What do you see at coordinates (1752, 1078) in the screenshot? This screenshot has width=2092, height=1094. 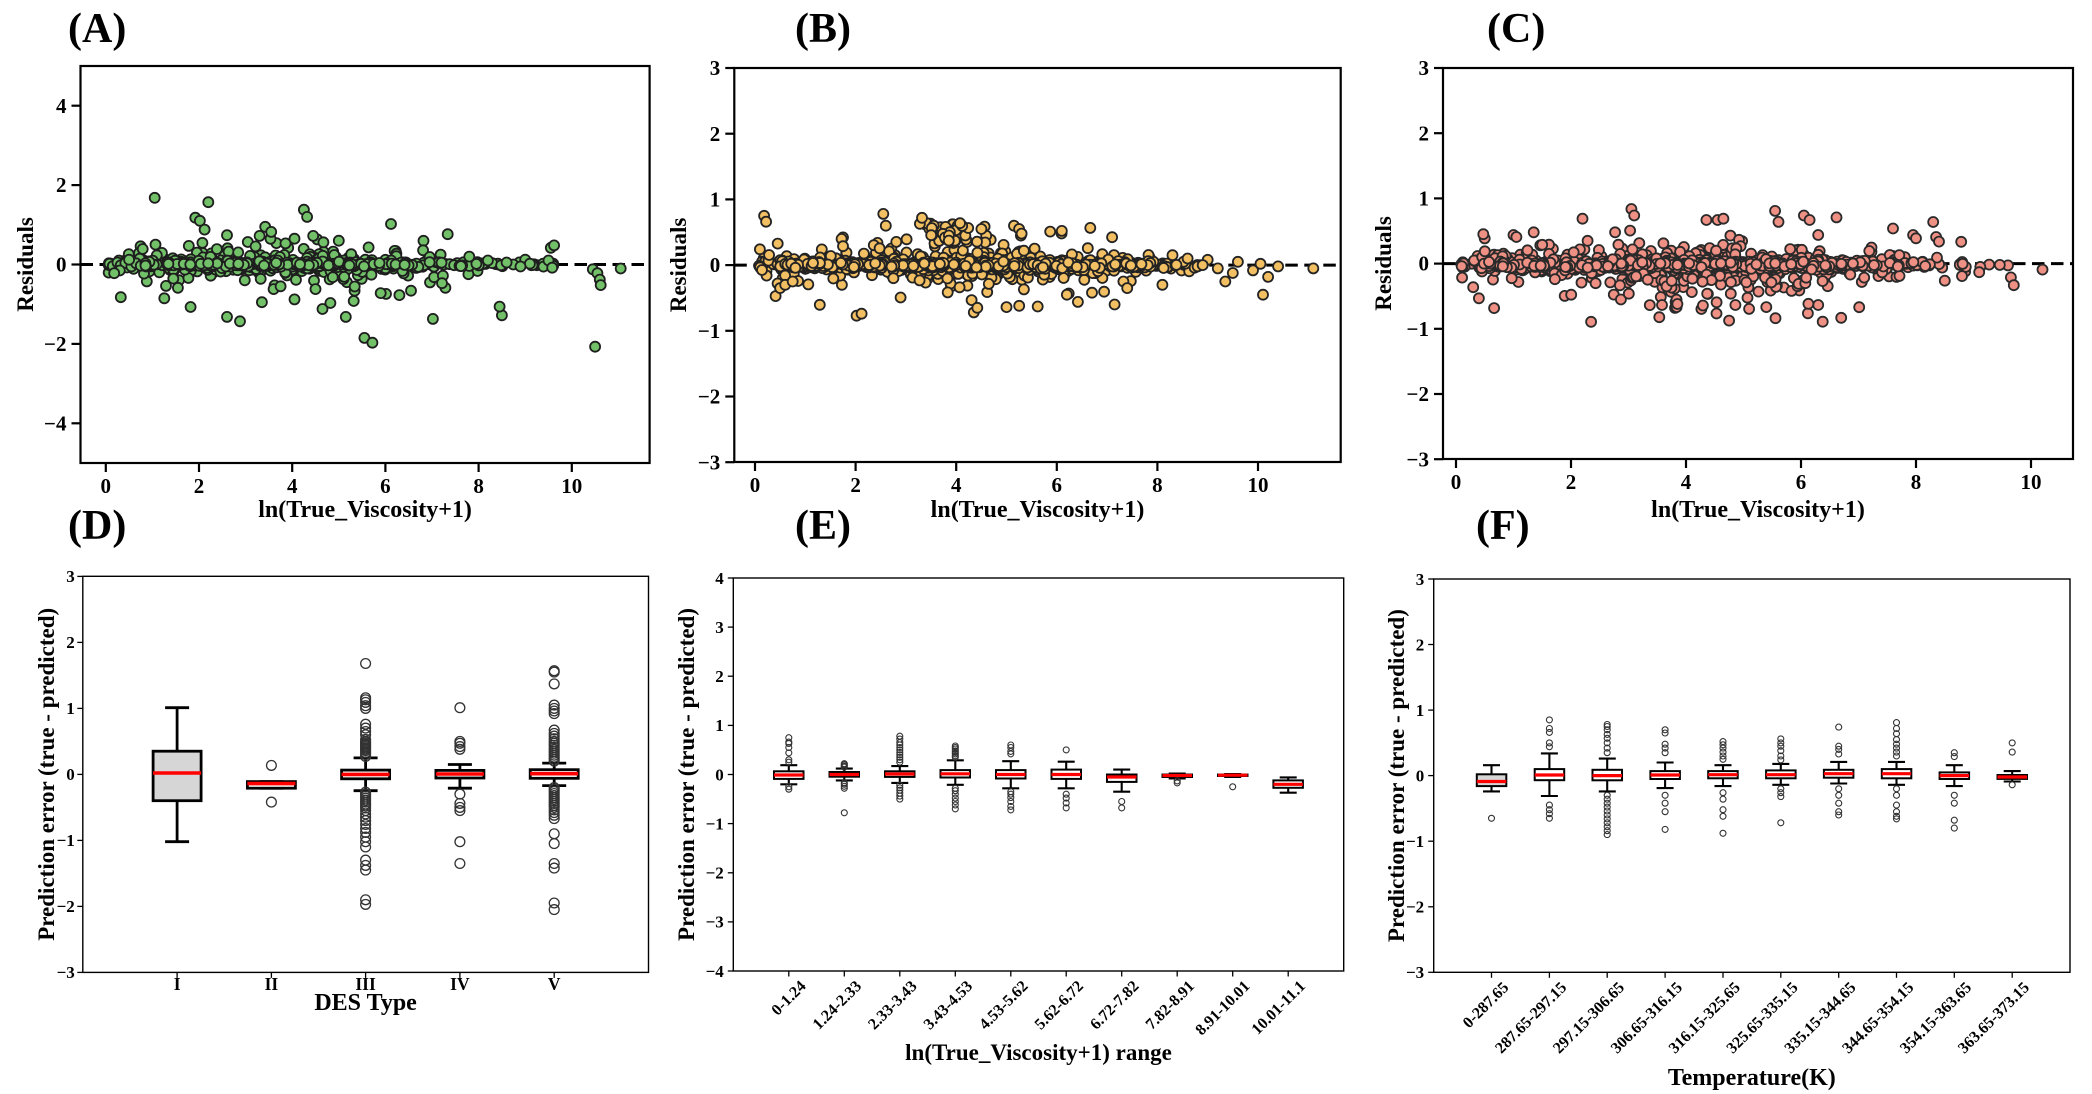 I see `svg-text: Temperature(K)` at bounding box center [1752, 1078].